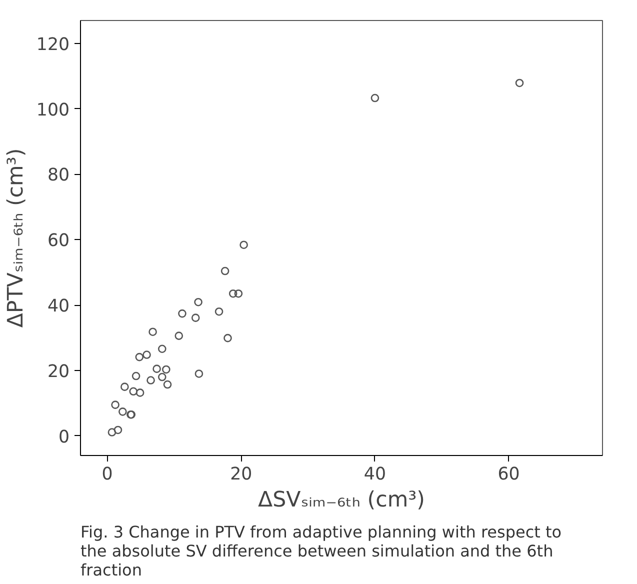  What do you see at coordinates (509, 474) in the screenshot?
I see `x-tick-label: 60` at bounding box center [509, 474].